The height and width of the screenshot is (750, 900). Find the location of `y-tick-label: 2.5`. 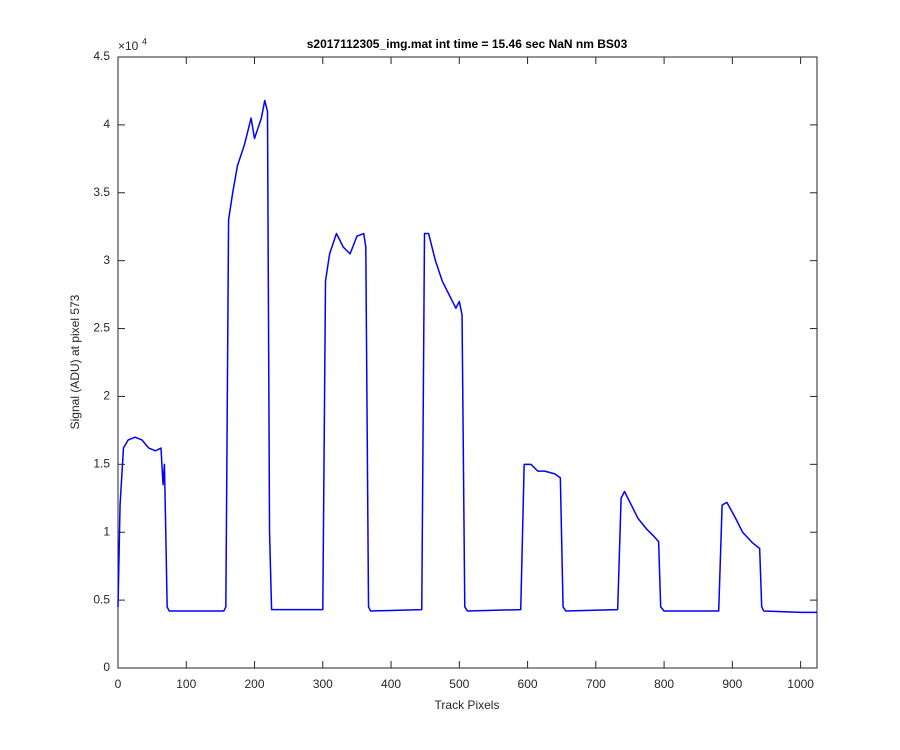

y-tick-label: 2.5 is located at coordinates (101, 328).